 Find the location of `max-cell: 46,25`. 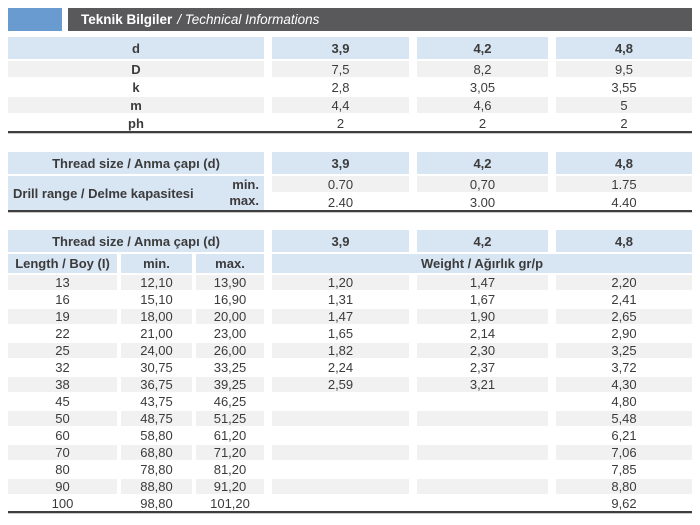

max-cell: 46,25 is located at coordinates (230, 401).